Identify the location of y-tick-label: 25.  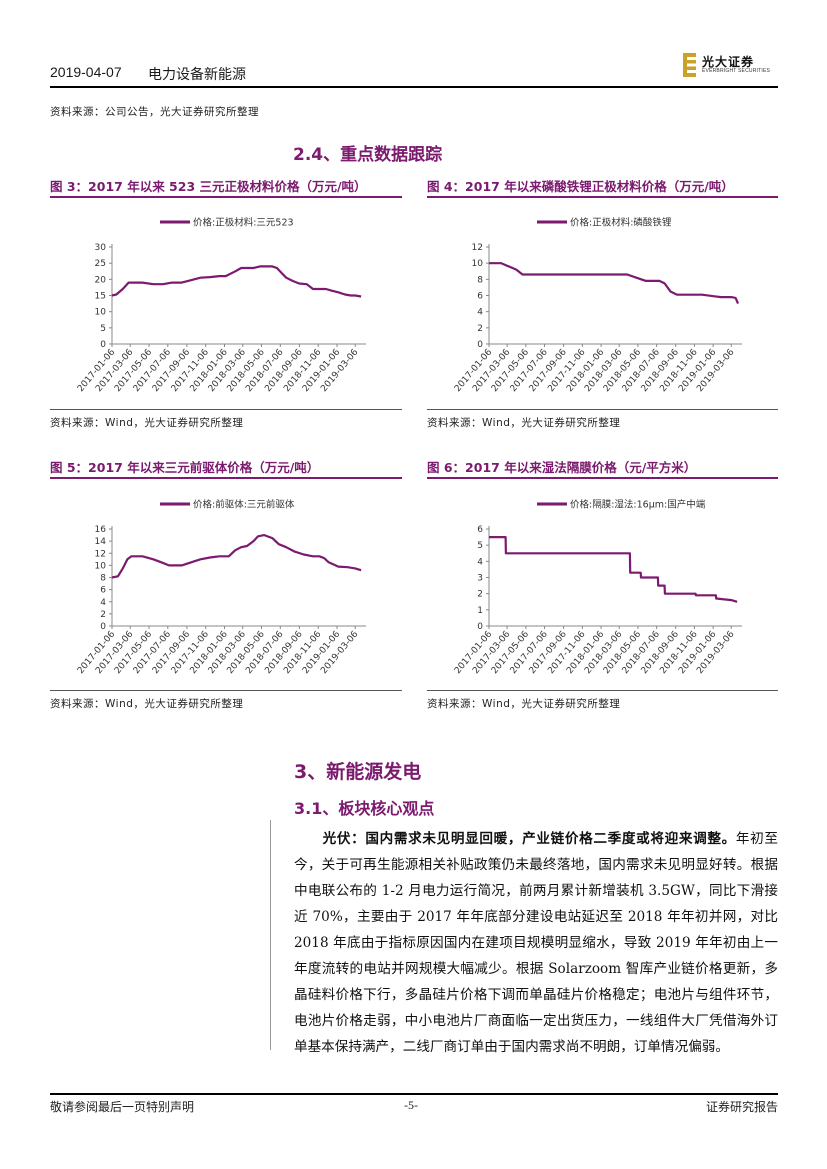
(100, 264).